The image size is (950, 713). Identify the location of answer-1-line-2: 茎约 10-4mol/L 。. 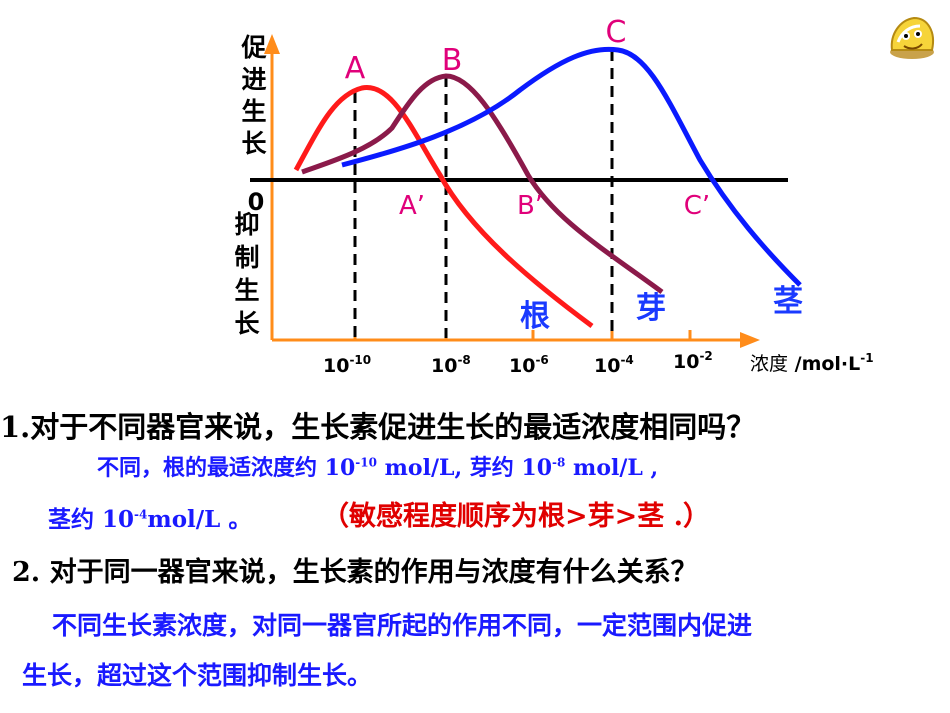
(150, 519).